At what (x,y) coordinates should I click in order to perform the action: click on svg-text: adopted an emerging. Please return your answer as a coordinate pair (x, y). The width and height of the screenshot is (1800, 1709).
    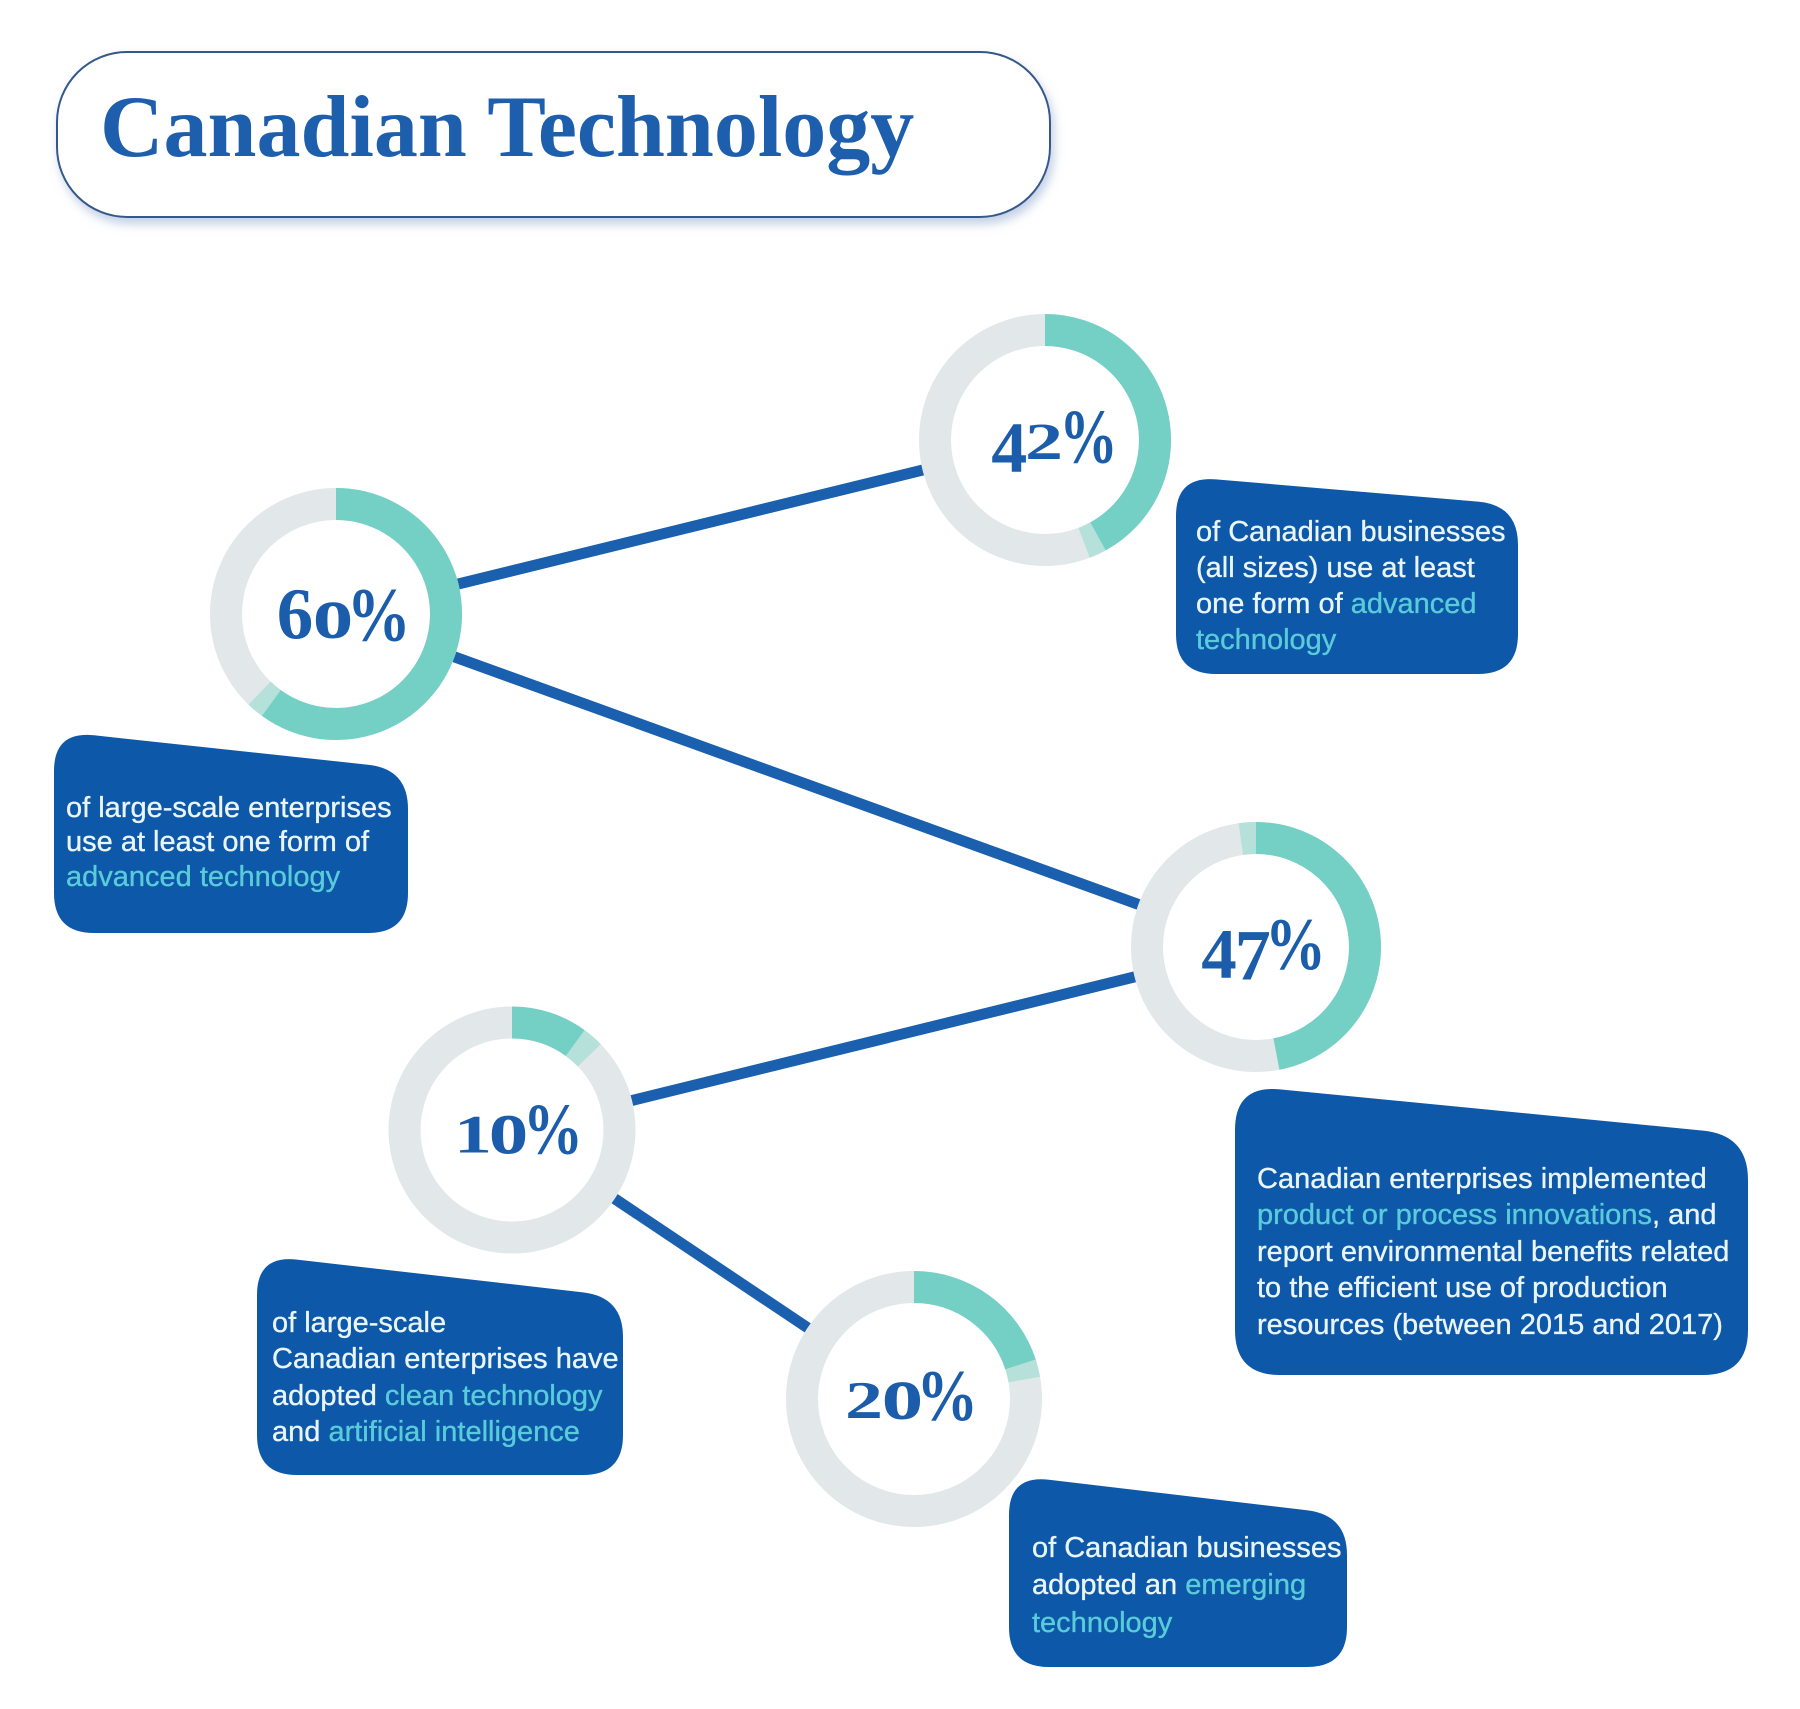
    Looking at the image, I should click on (1169, 1585).